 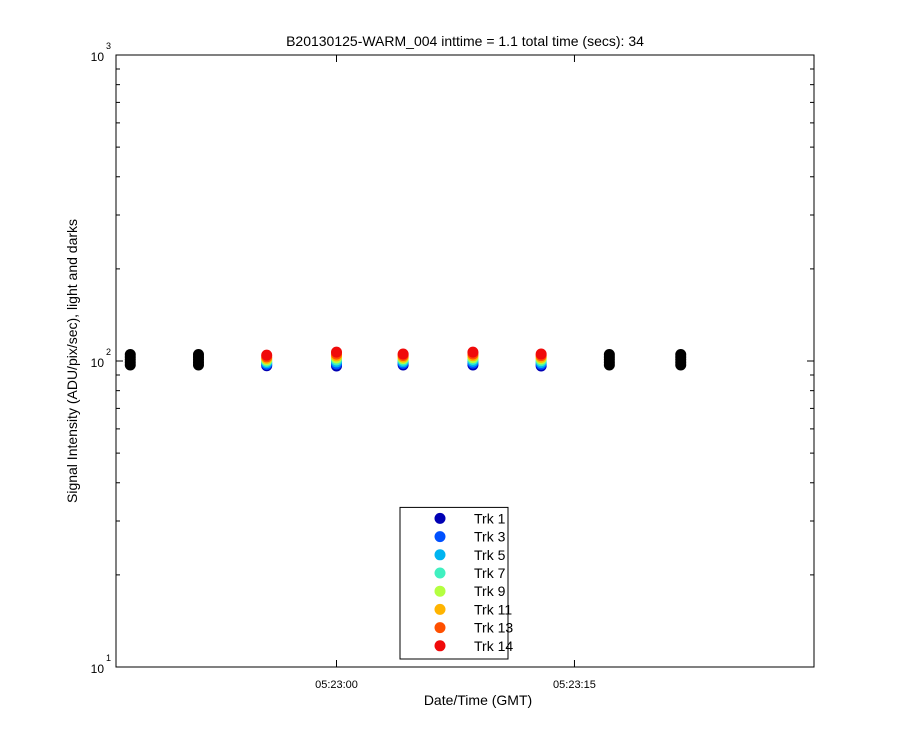 What do you see at coordinates (336, 685) in the screenshot?
I see `x-tick-label: 05:23:00` at bounding box center [336, 685].